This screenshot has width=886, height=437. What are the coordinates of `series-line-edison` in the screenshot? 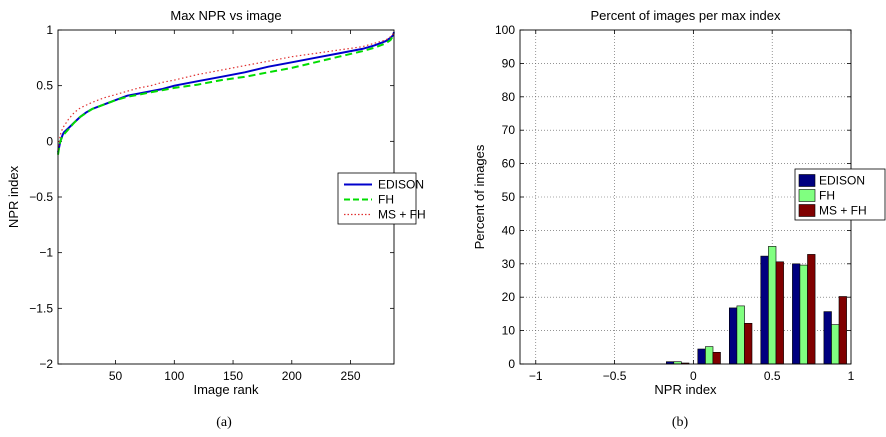 It's located at (226, 92).